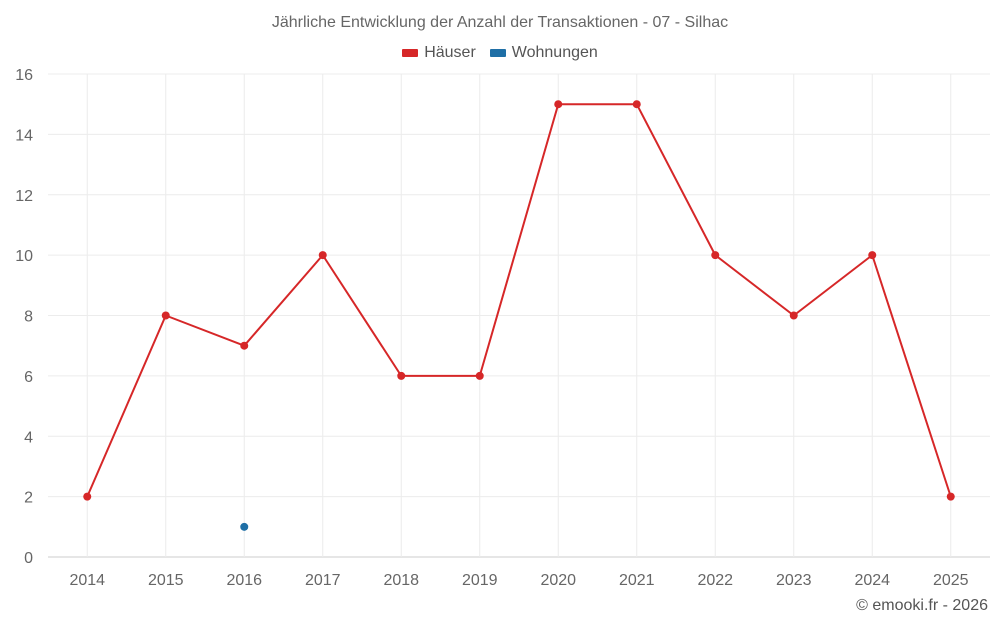 The image size is (1000, 625). I want to click on x-tick-label: 2018, so click(401, 580).